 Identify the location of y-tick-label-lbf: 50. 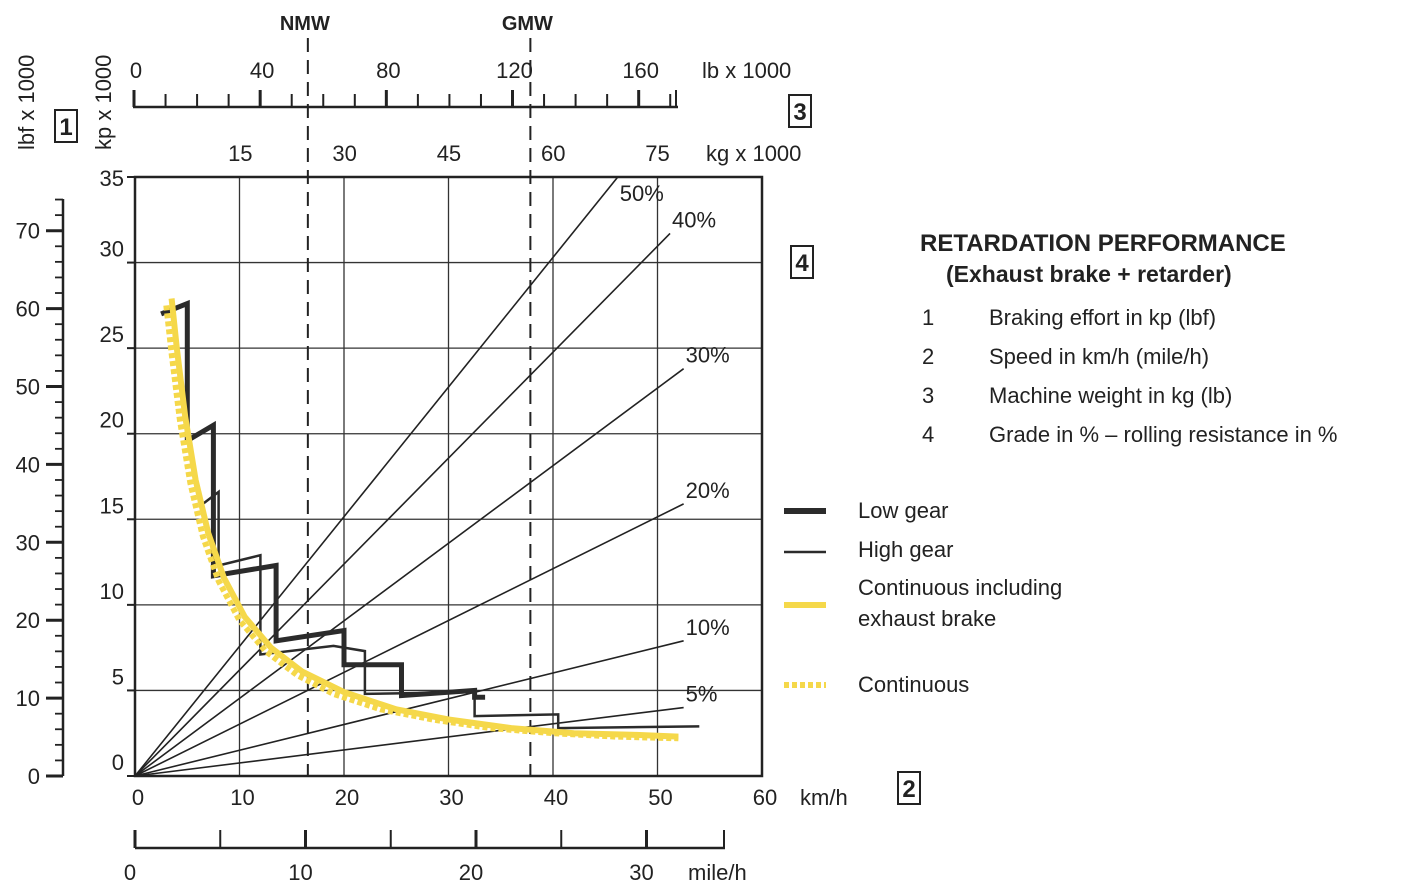
(28, 387).